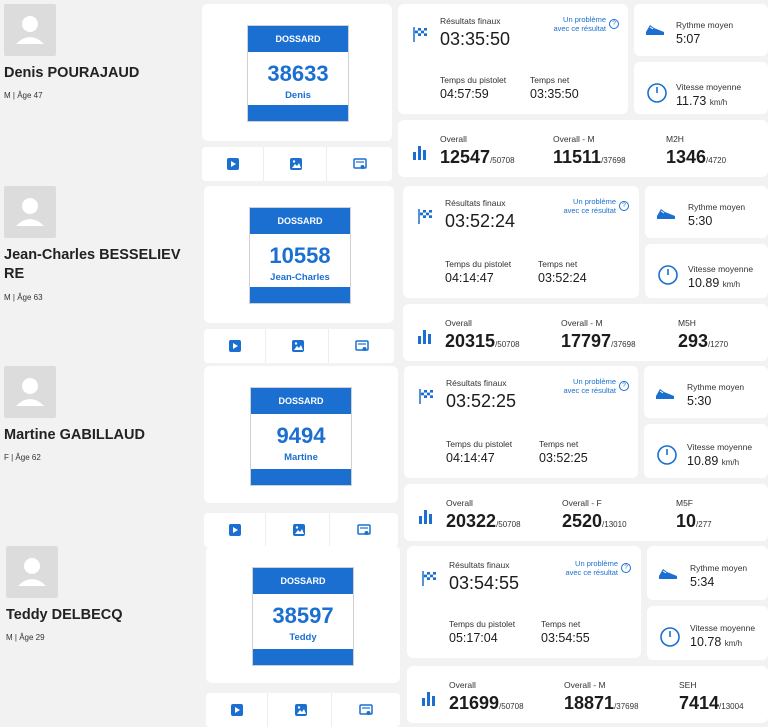  Describe the element at coordinates (480, 221) in the screenshot. I see `final-time: 03:52:24` at that location.